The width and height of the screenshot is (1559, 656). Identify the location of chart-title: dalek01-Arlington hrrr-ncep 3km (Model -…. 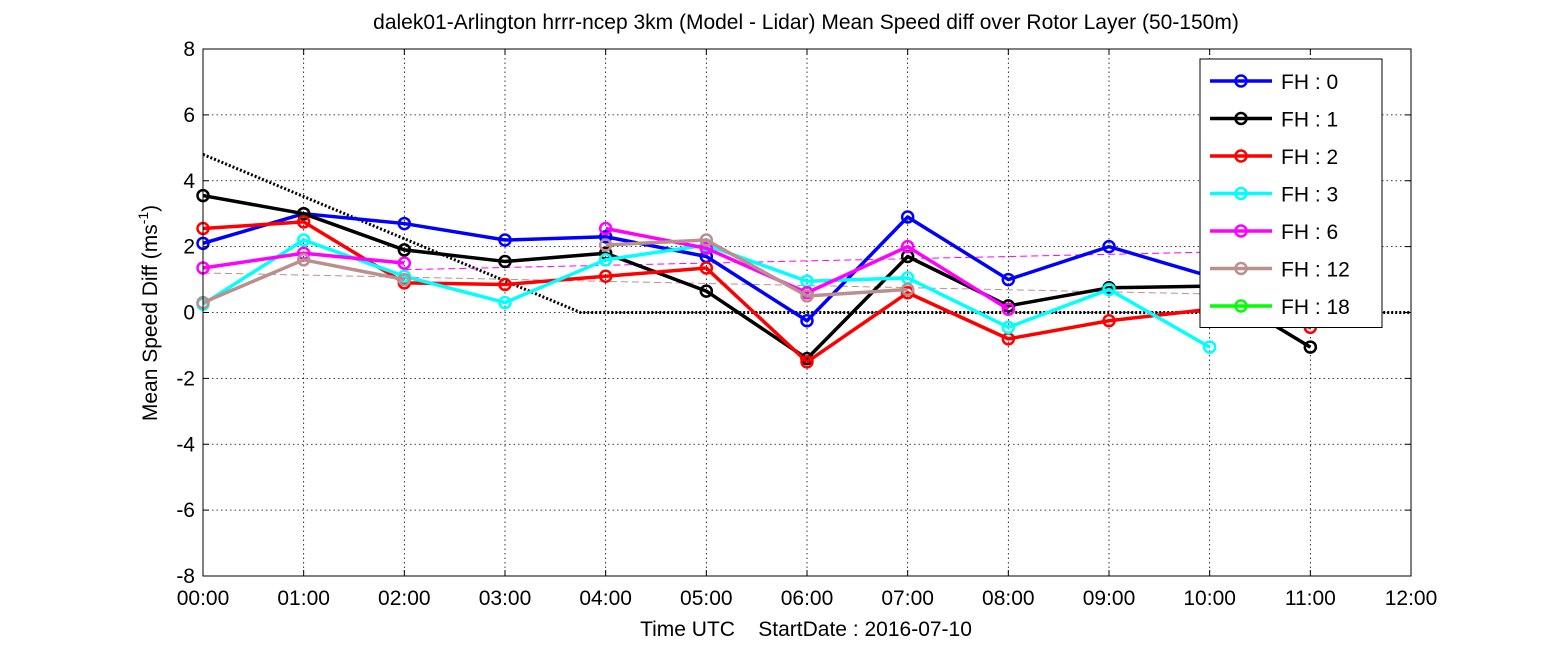
(806, 22).